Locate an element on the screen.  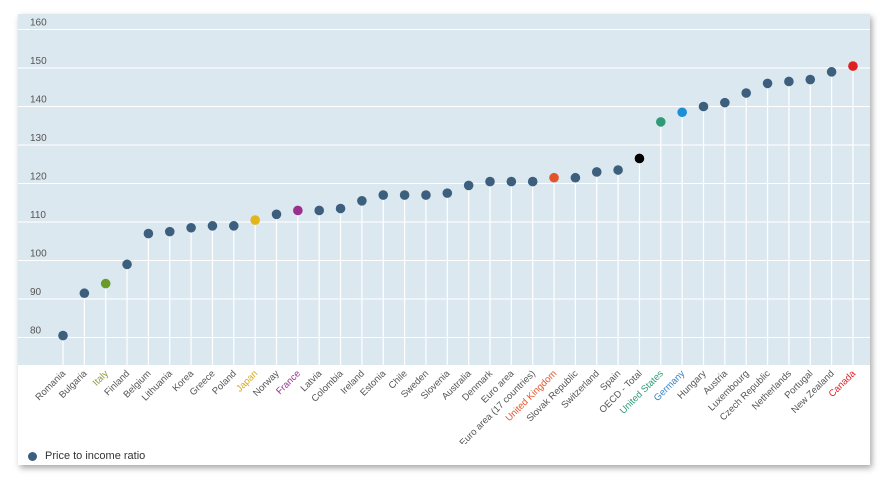
y-tick-label: 140 is located at coordinates (38, 100).